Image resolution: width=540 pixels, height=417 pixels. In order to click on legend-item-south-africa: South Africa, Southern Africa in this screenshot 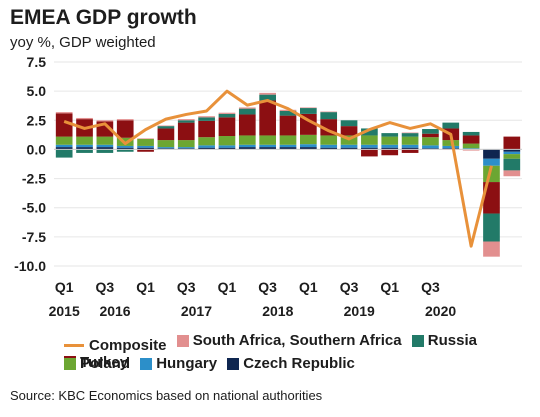, I will do `click(289, 340)`.